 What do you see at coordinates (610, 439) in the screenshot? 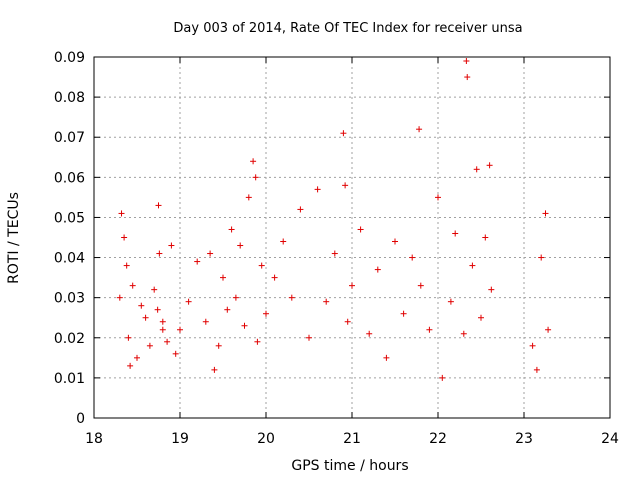
I see `x-tick-label: 24` at bounding box center [610, 439].